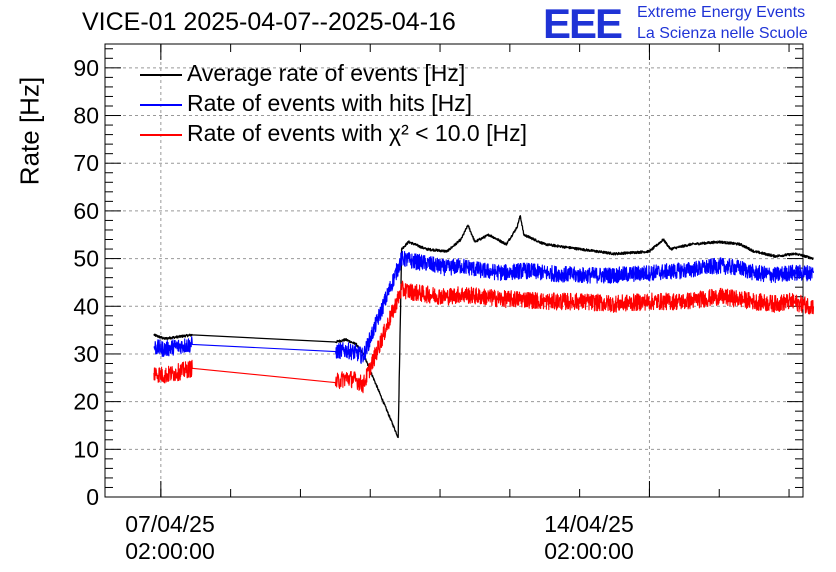 This screenshot has height=572, width=836. I want to click on y-axis-label: Rate [Hz], so click(29, 131).